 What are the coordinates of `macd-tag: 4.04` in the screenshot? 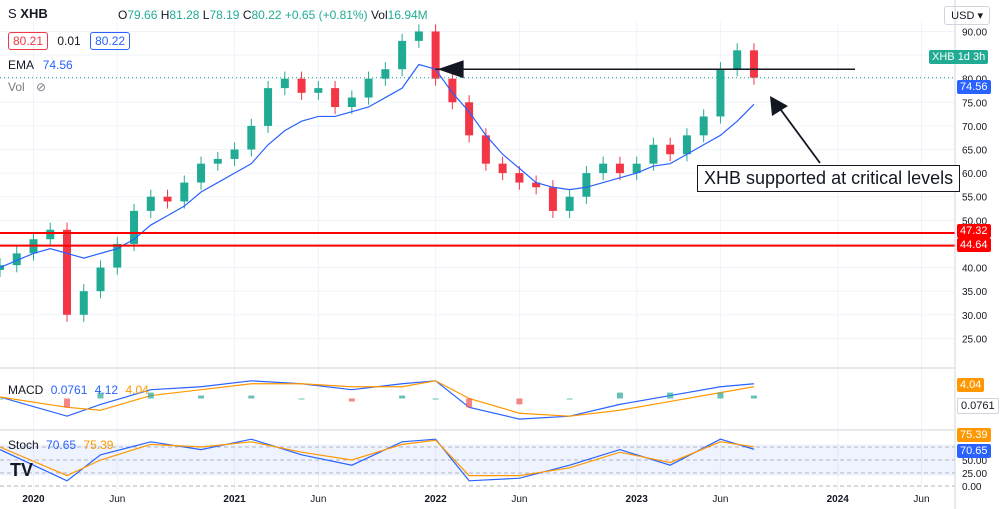 It's located at (971, 385).